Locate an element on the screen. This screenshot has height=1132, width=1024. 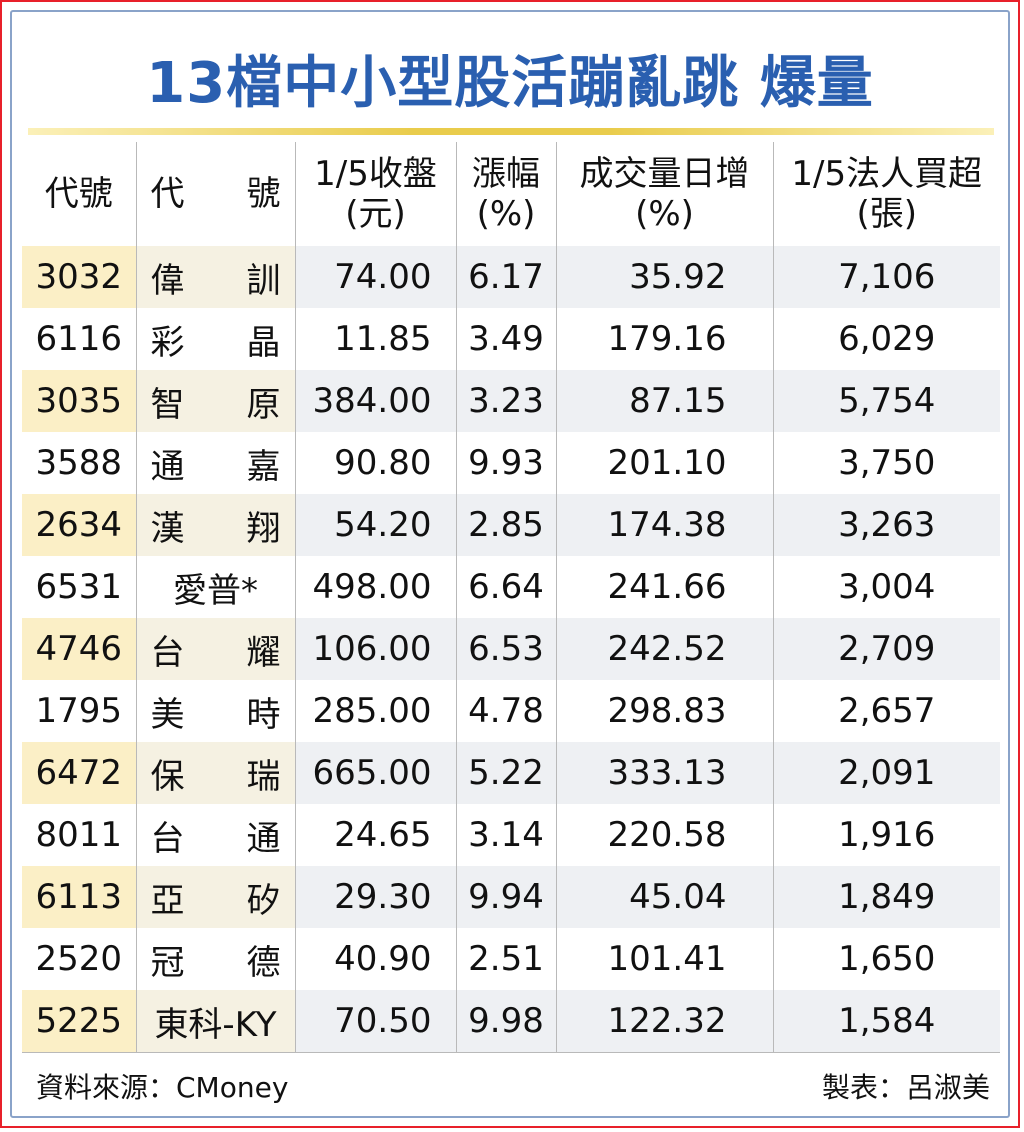
volume-increase: 101.41 is located at coordinates (664, 959).